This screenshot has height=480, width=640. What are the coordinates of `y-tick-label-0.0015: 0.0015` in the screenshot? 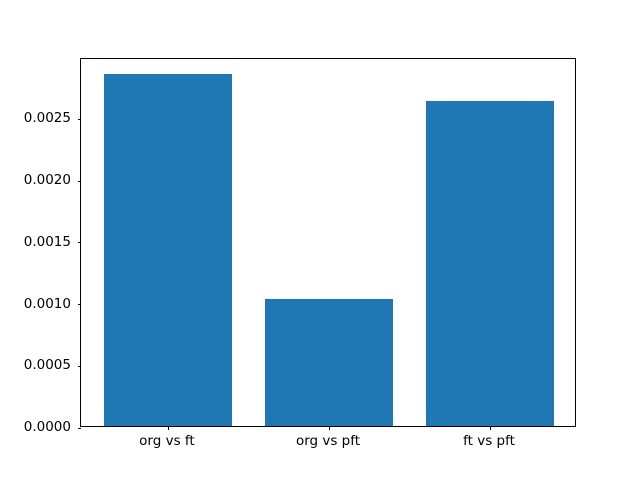 It's located at (47, 241).